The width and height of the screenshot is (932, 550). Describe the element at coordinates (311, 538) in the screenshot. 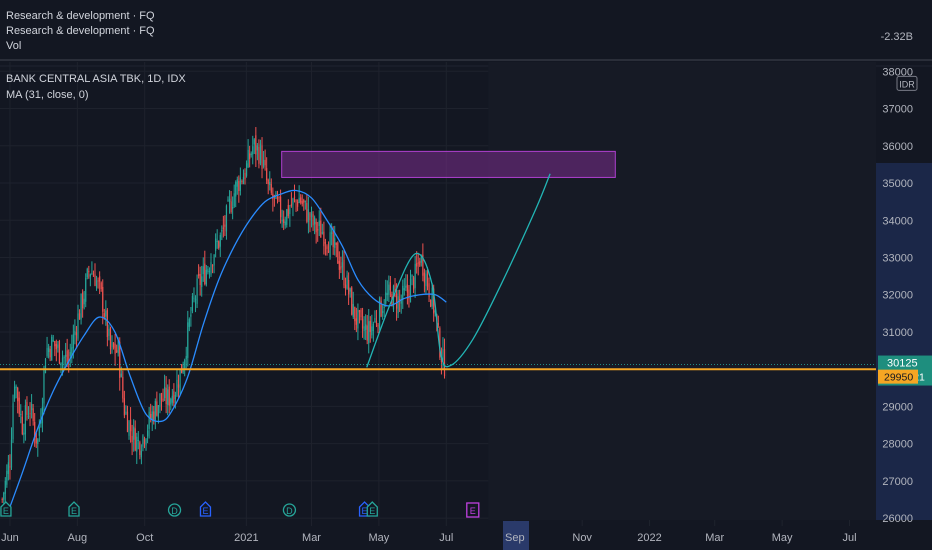

I see `time-tick-label: Mar` at that location.